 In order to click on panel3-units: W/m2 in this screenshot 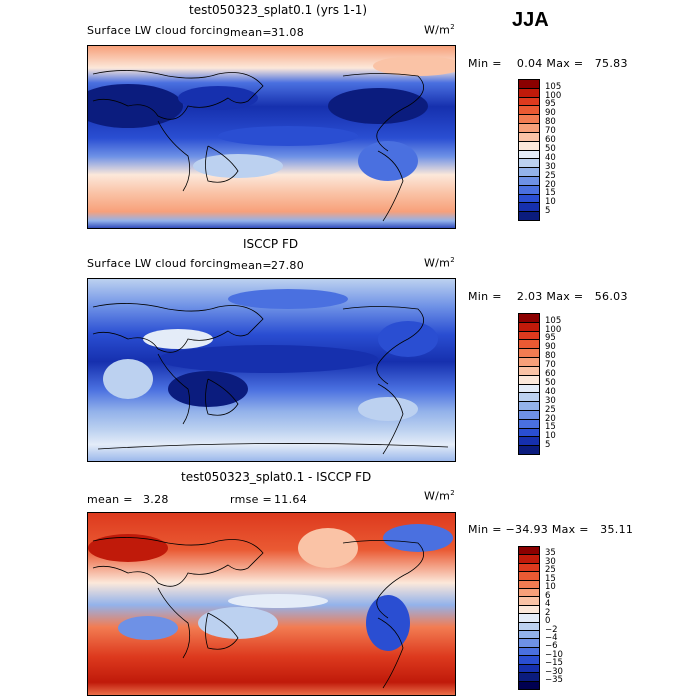, I will do `click(439, 496)`.